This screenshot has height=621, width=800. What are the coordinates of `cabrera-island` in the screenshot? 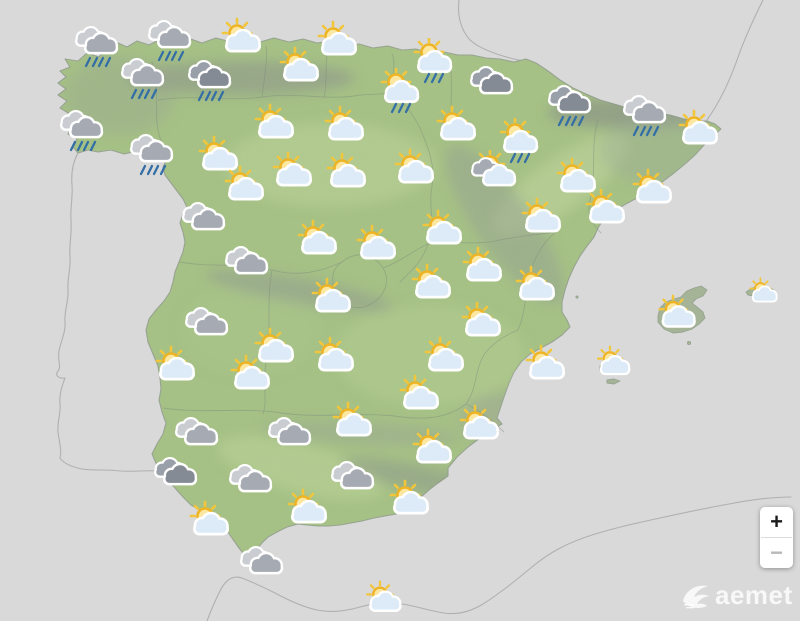 It's located at (689, 343).